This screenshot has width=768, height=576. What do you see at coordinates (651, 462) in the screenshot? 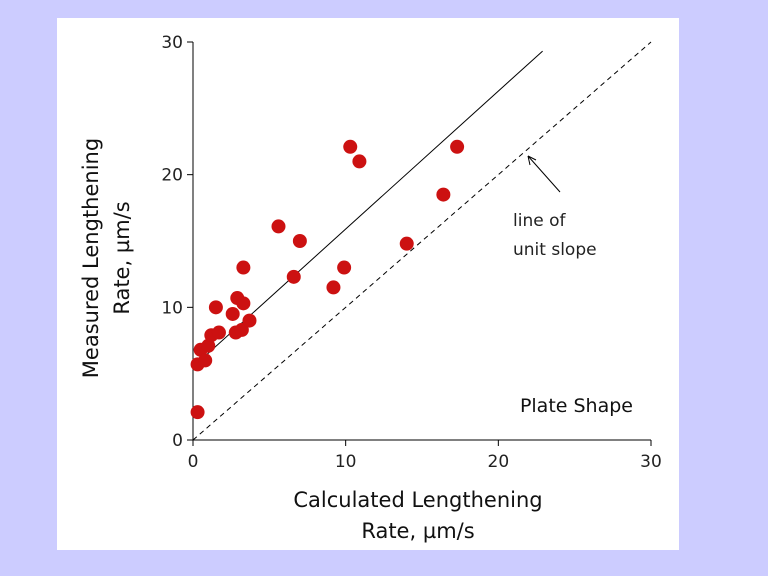
I see `x-tick-label: 30` at bounding box center [651, 462].